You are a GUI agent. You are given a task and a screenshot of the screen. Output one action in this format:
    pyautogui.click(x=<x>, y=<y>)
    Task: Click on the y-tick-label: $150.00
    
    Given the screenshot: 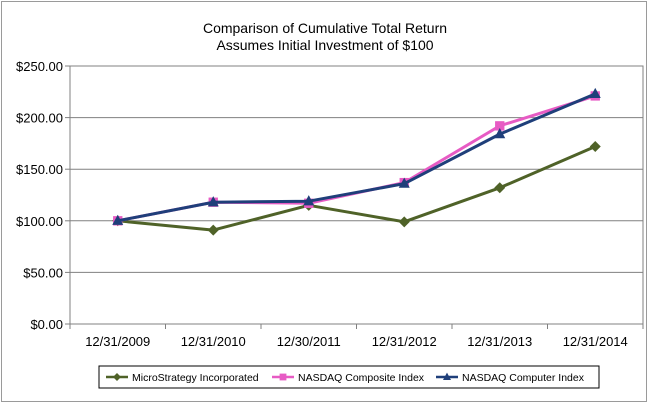 What is the action you would take?
    pyautogui.click(x=39, y=169)
    